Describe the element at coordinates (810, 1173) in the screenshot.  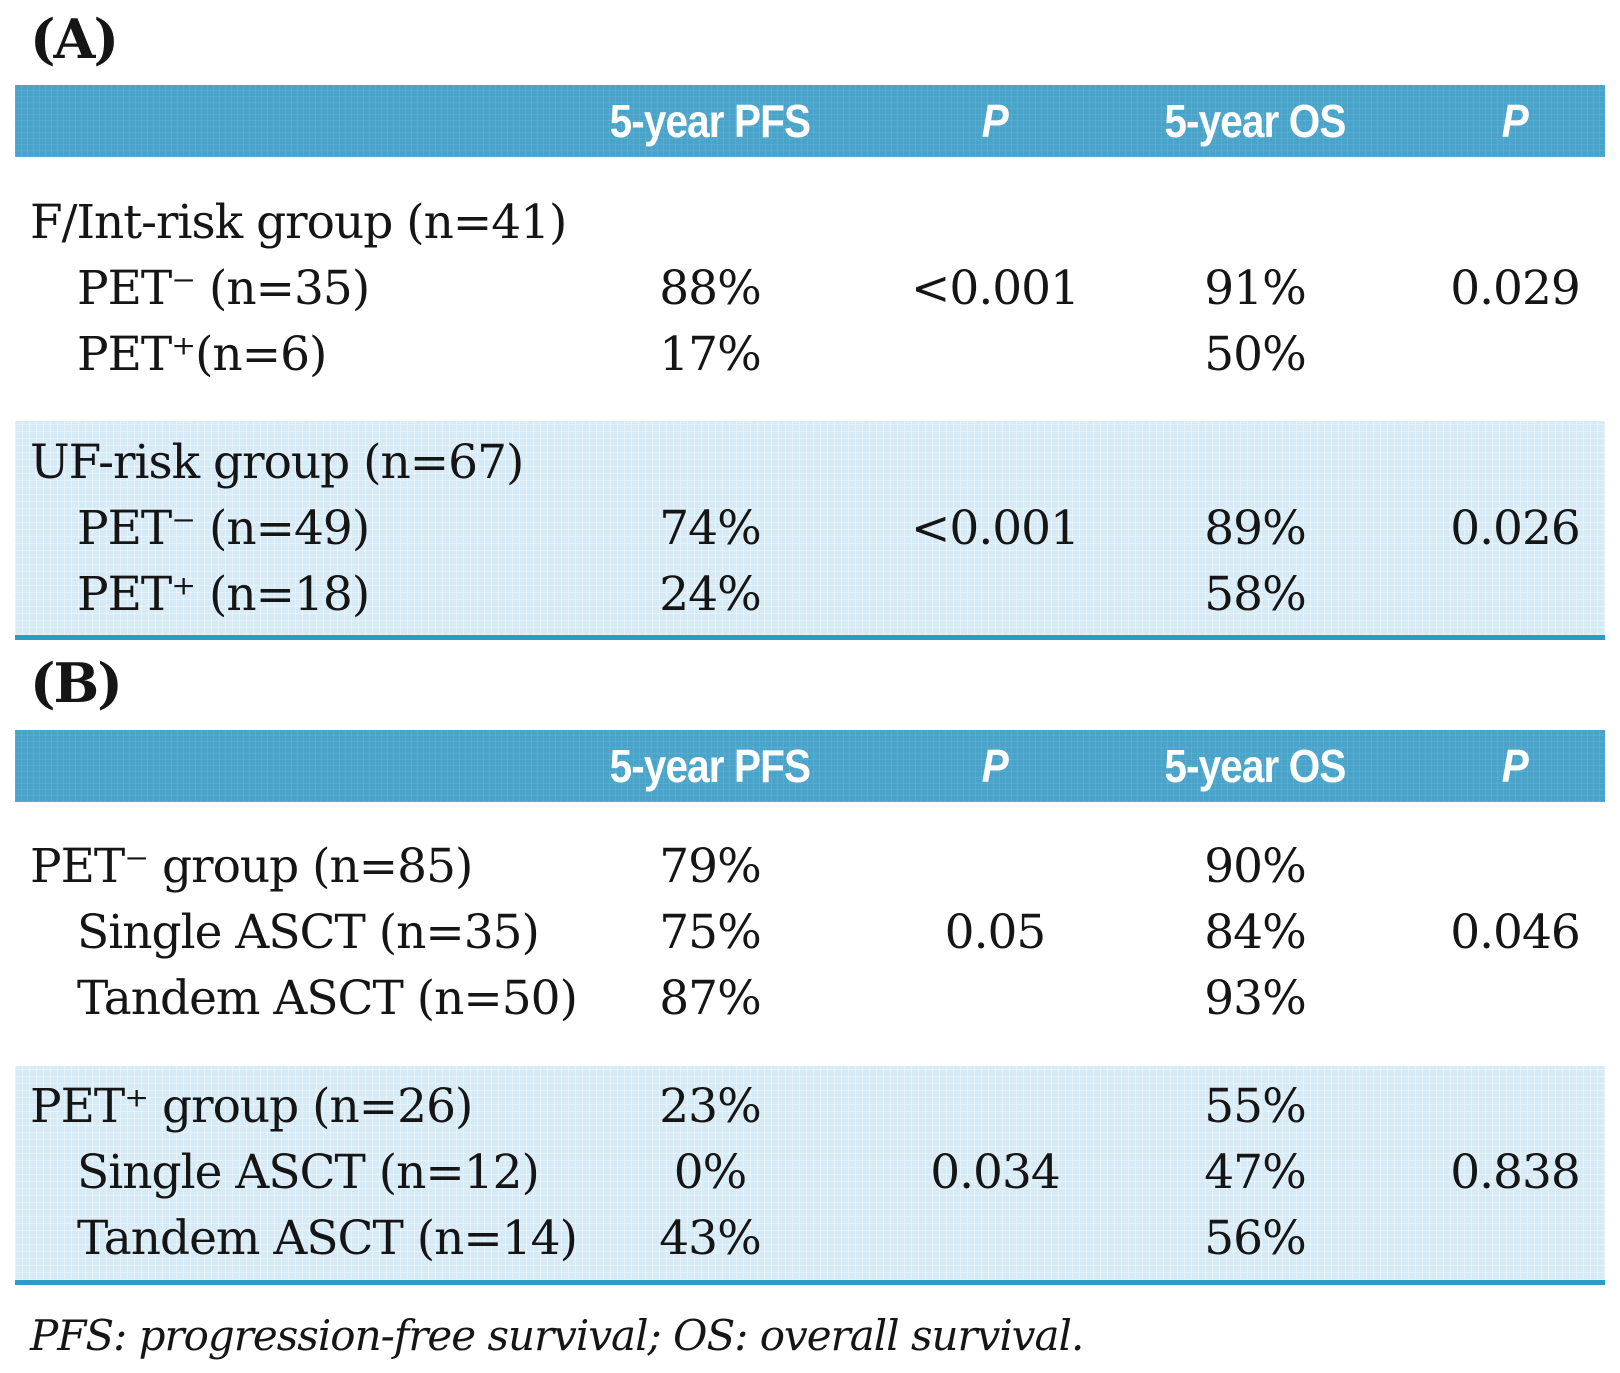
I see `table-row: Single ASCT (n=12) 0% 0.034 47% 0.838` at that location.